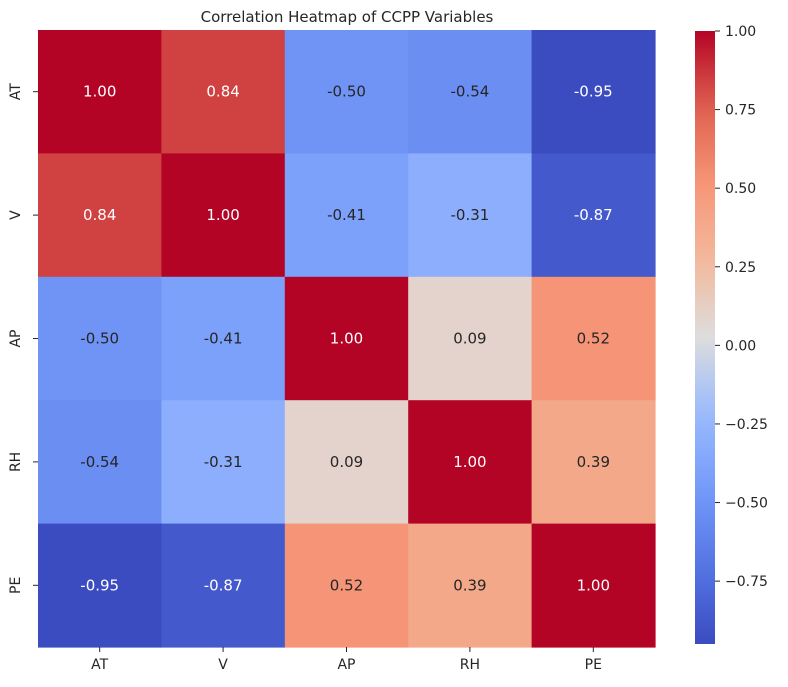 Image resolution: width=788 pixels, height=687 pixels. What do you see at coordinates (470, 665) in the screenshot?
I see `x-tick-label: RH` at bounding box center [470, 665].